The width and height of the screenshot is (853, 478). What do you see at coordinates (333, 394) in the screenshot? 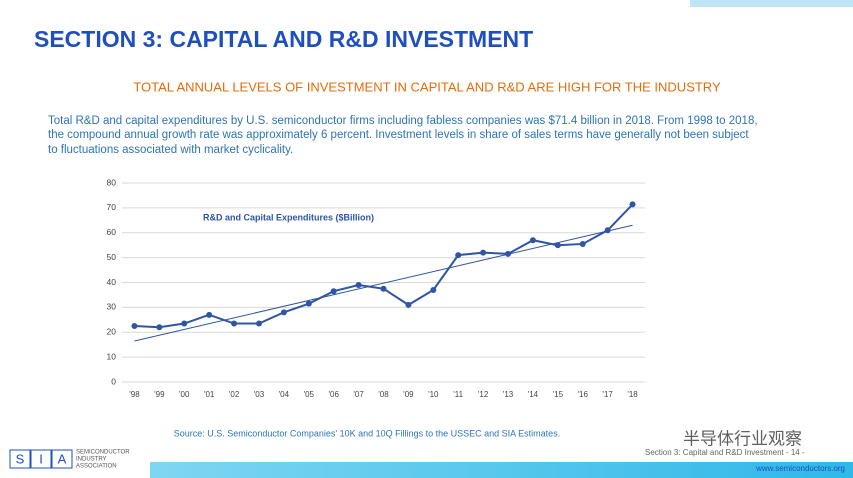
I see `x-tick-label: '06` at bounding box center [333, 394].